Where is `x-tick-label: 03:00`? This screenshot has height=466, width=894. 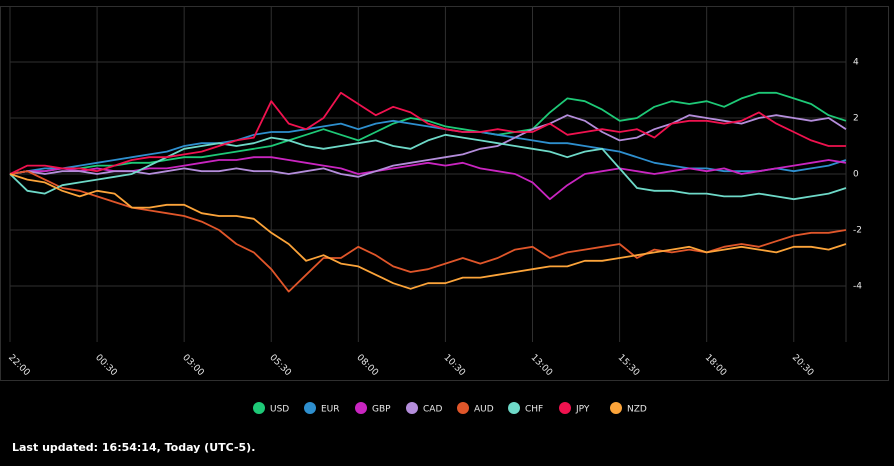 x-tick-label: 03:00 is located at coordinates (193, 366).